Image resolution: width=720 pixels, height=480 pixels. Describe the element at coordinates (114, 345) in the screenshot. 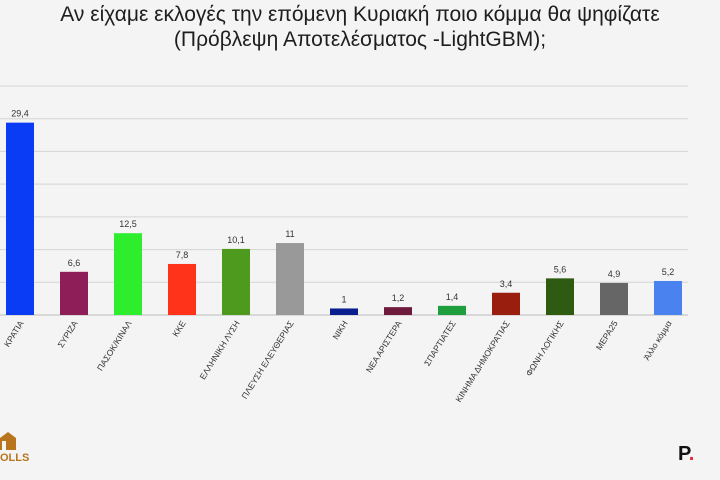

I see `category-label: ΠΑΣΟΚ/ΚΙΝΑΛ` at that location.